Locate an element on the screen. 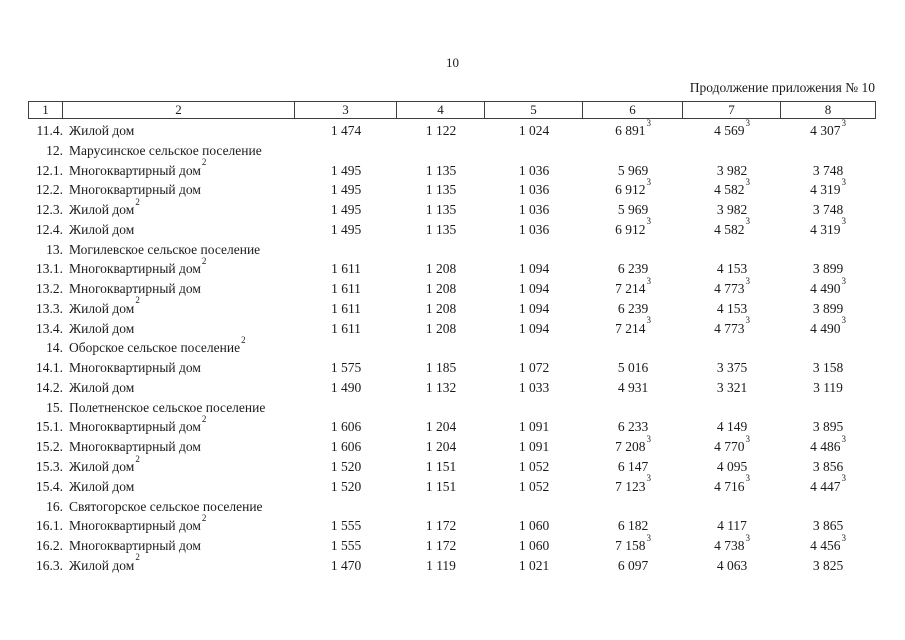 The height and width of the screenshot is (640, 905). column-header-2: 2 is located at coordinates (179, 110).